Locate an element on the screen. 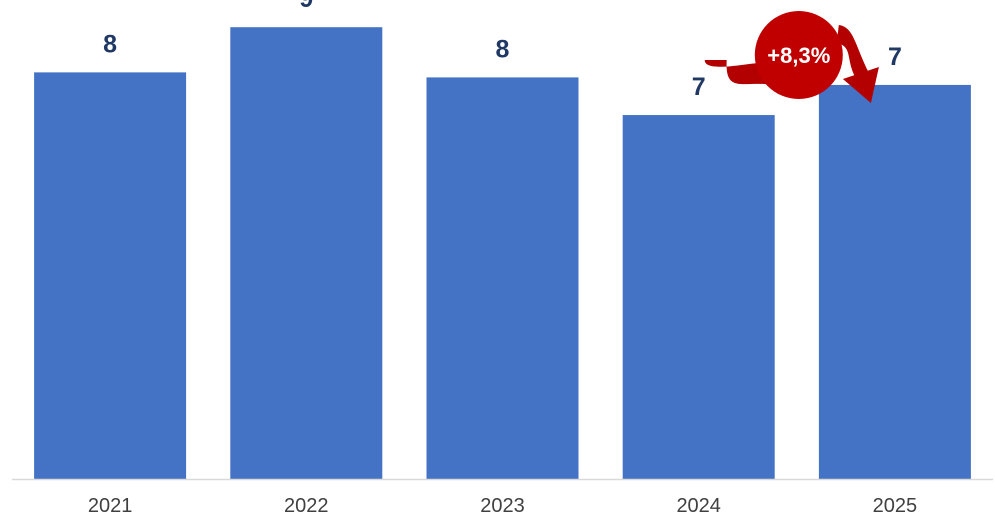  value-label-2024: 7 is located at coordinates (699, 87).